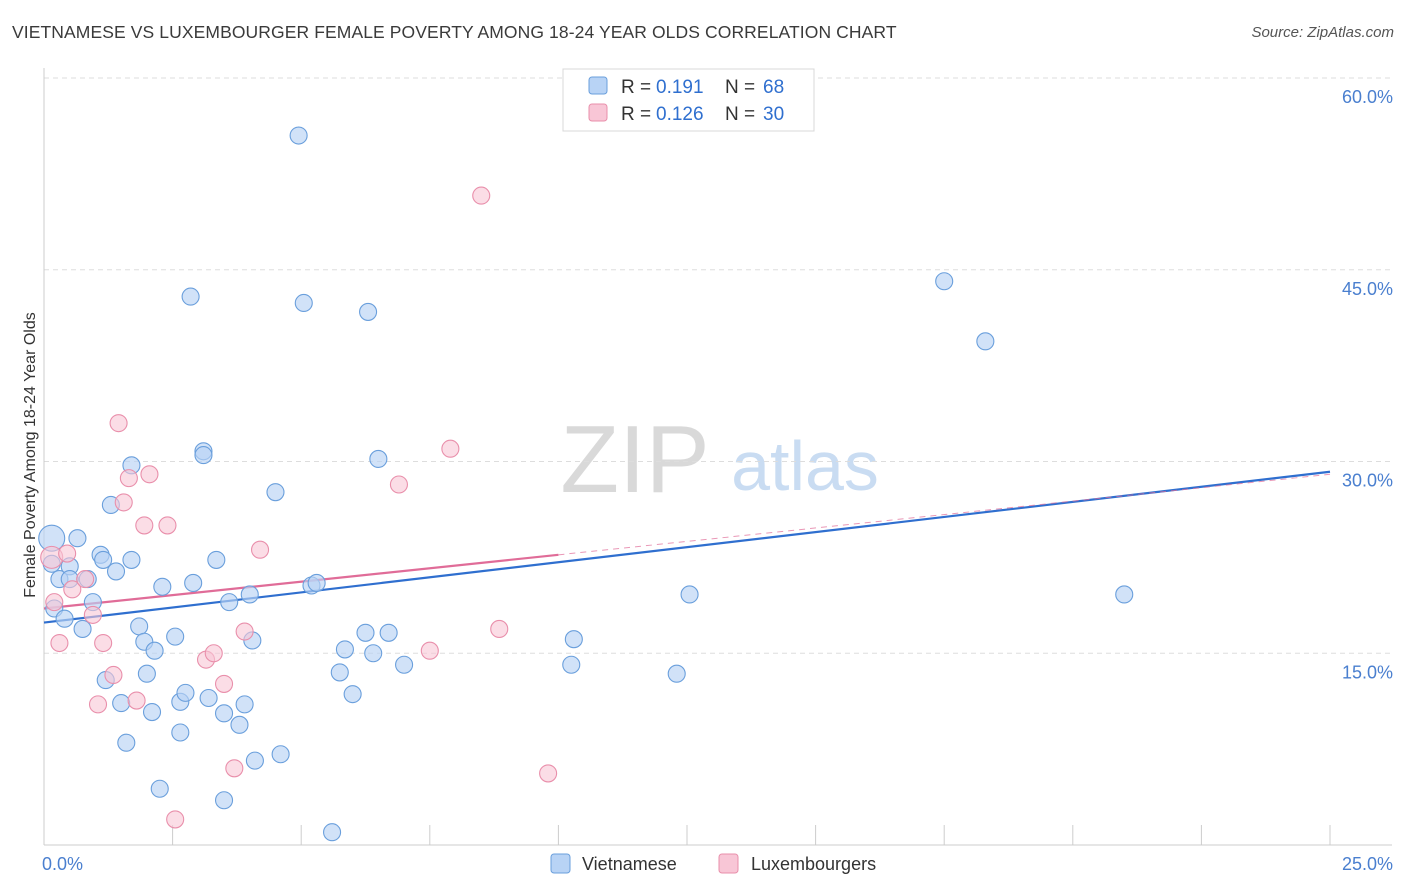 The width and height of the screenshot is (1406, 892). Describe the element at coordinates (598, 85) in the screenshot. I see `legend-swatch-vietnamese` at that location.